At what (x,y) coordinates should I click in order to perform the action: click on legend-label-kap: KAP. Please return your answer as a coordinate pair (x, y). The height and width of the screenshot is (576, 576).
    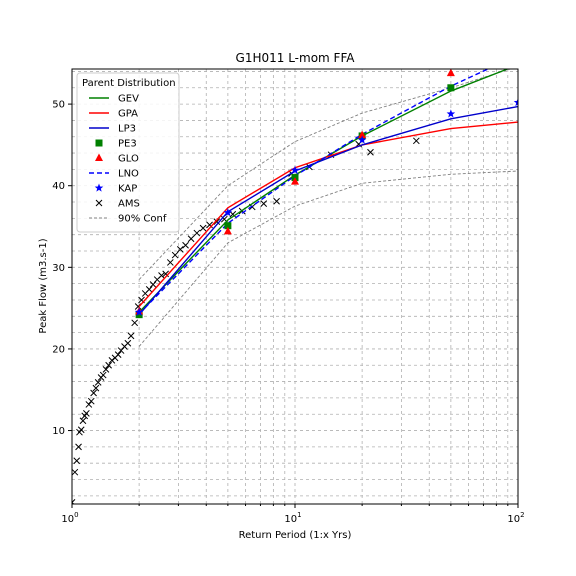
    Looking at the image, I should click on (127, 189).